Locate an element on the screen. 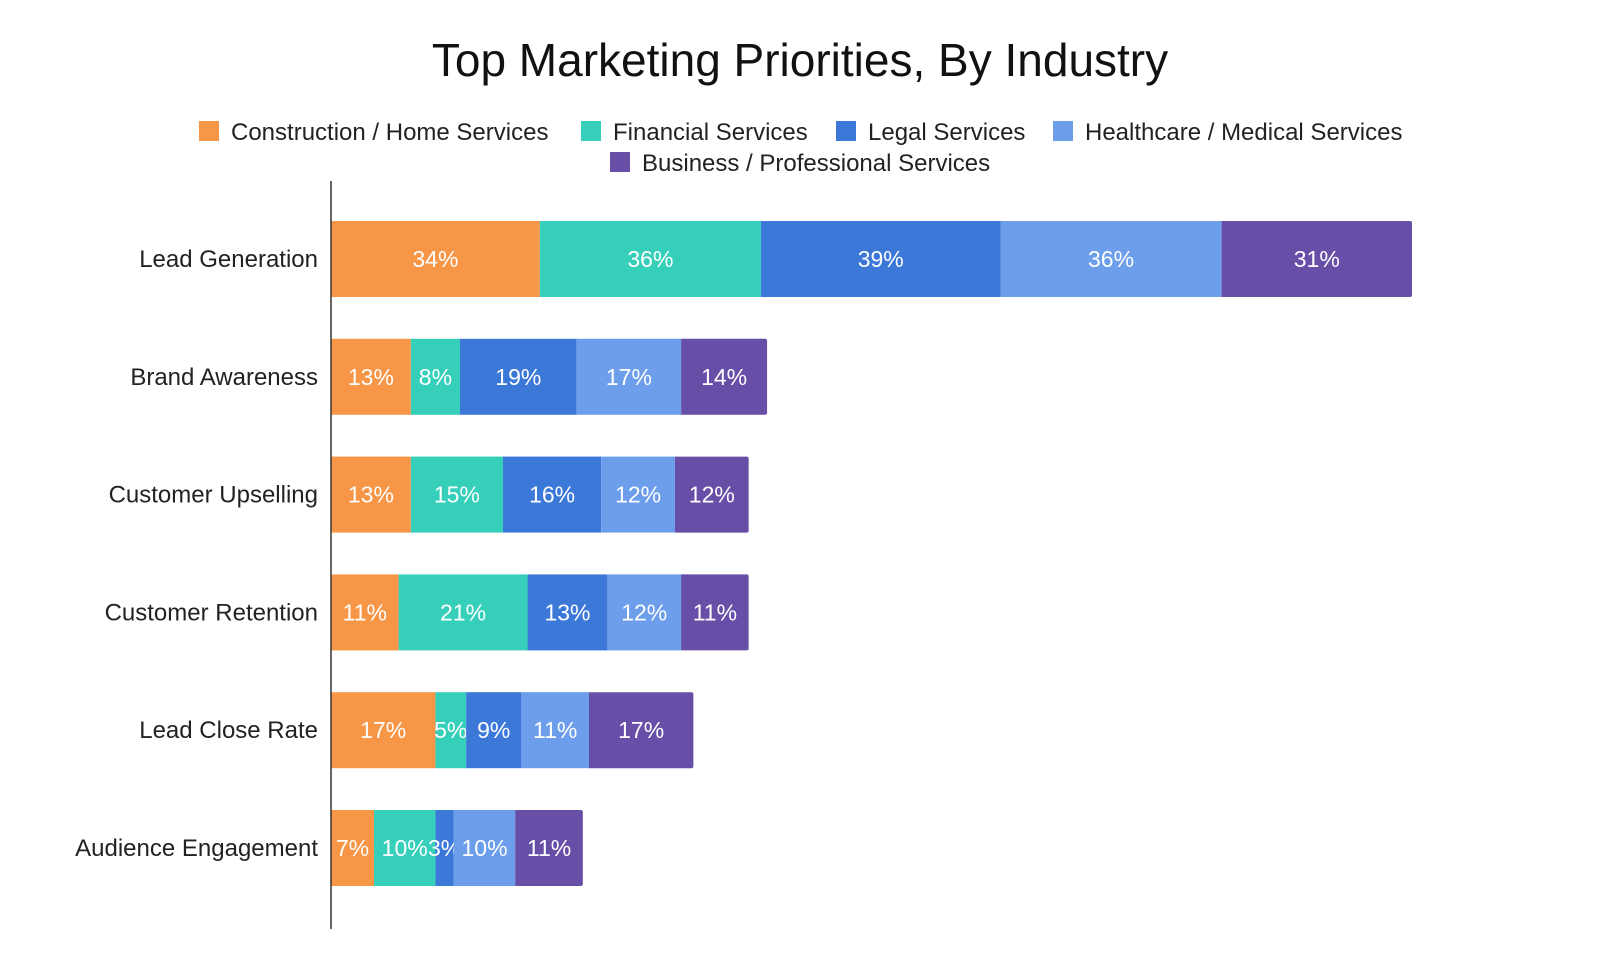 This screenshot has width=1600, height=979. bar-segment-customer-retention-healthcare-medical-services: 12% is located at coordinates (644, 612).